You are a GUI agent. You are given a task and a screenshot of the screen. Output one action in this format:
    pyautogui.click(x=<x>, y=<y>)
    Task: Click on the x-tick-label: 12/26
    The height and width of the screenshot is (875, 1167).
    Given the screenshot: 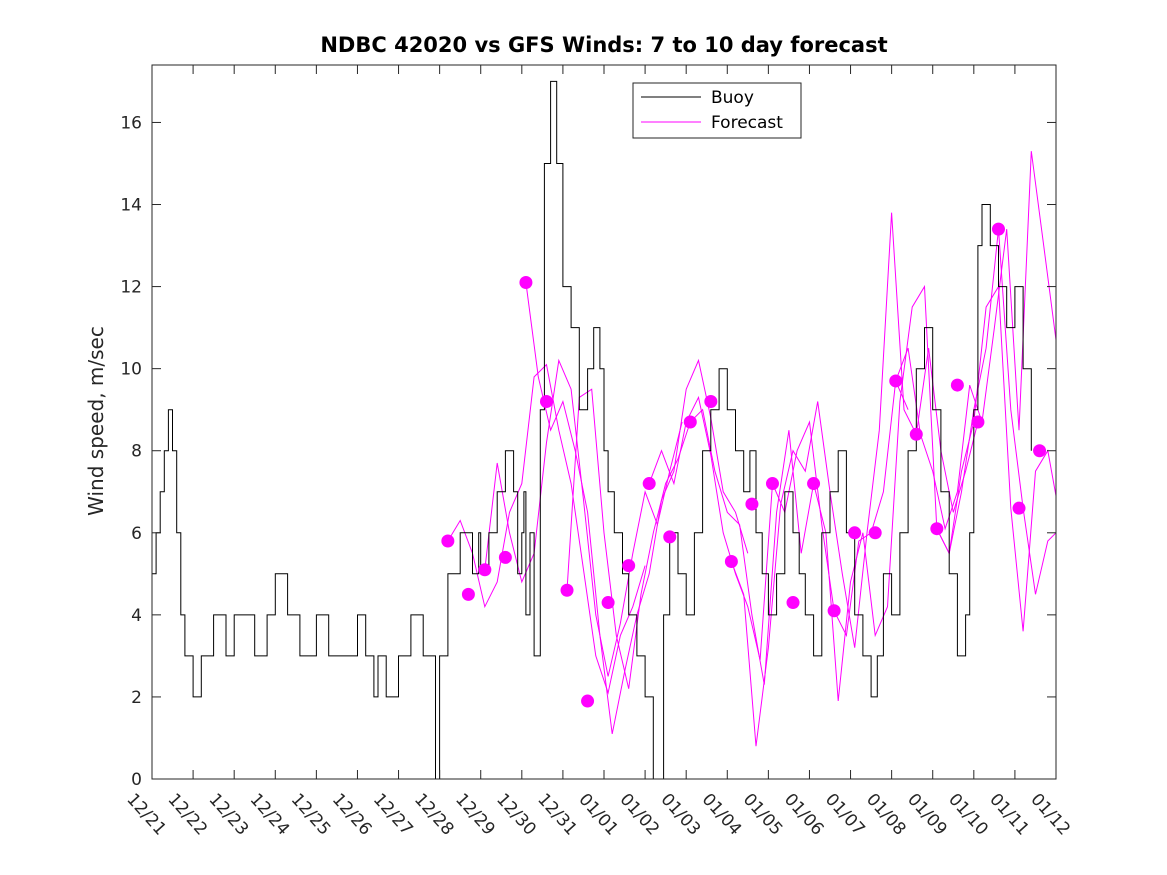 What is the action you would take?
    pyautogui.click(x=352, y=815)
    